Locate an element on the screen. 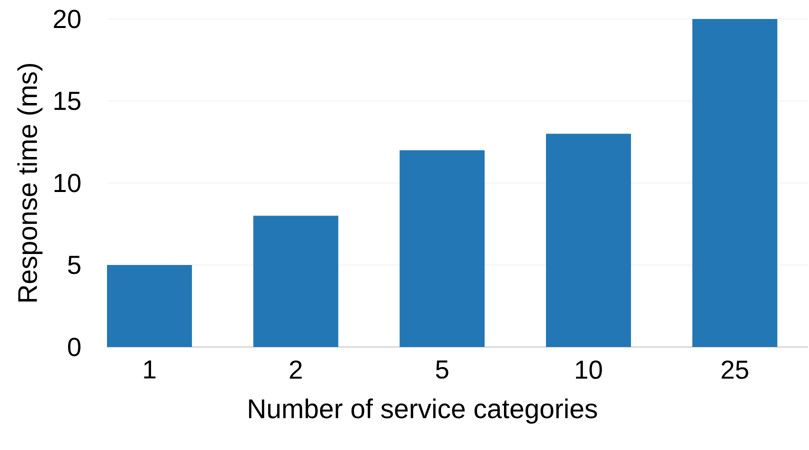 The image size is (809, 450). x-tick-label: 10 is located at coordinates (589, 369).